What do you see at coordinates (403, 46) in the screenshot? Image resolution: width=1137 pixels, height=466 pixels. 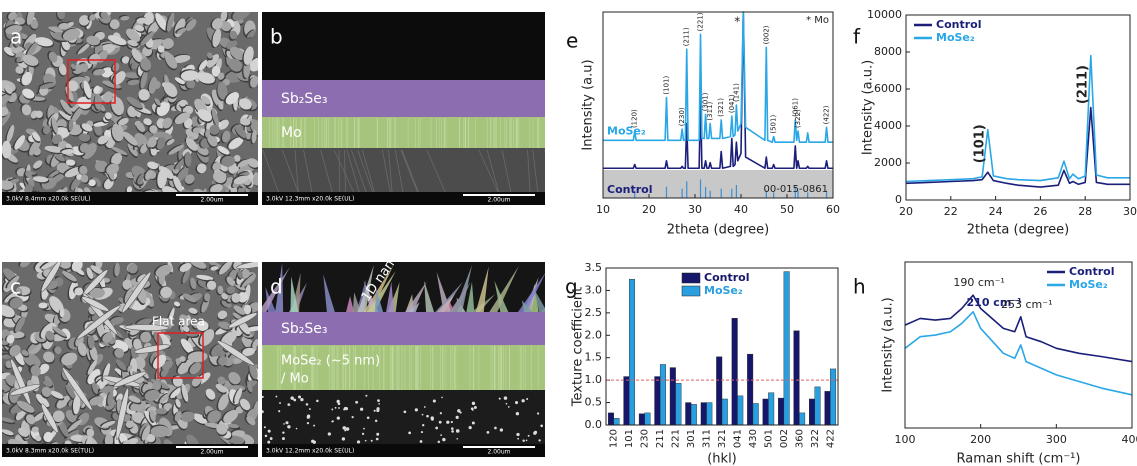 I see `sem-vacuum` at bounding box center [403, 46].